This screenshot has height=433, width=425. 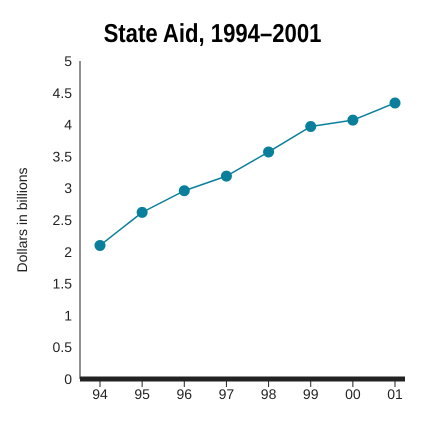 What do you see at coordinates (395, 394) in the screenshot?
I see `x-tick-label: 01` at bounding box center [395, 394].